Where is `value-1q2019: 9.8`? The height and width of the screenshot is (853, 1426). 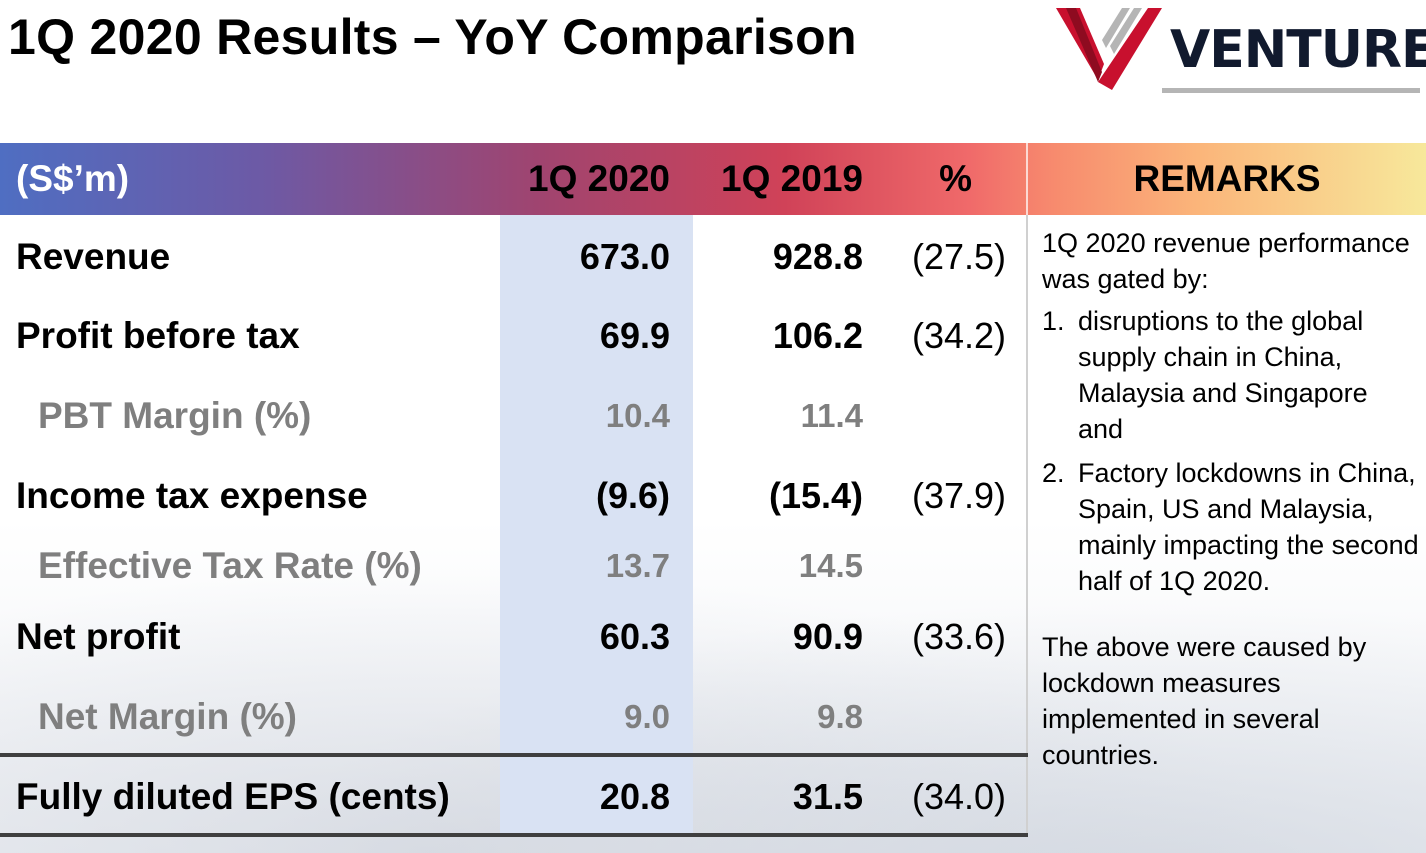 value-1q2019: 9.8 is located at coordinates (840, 716).